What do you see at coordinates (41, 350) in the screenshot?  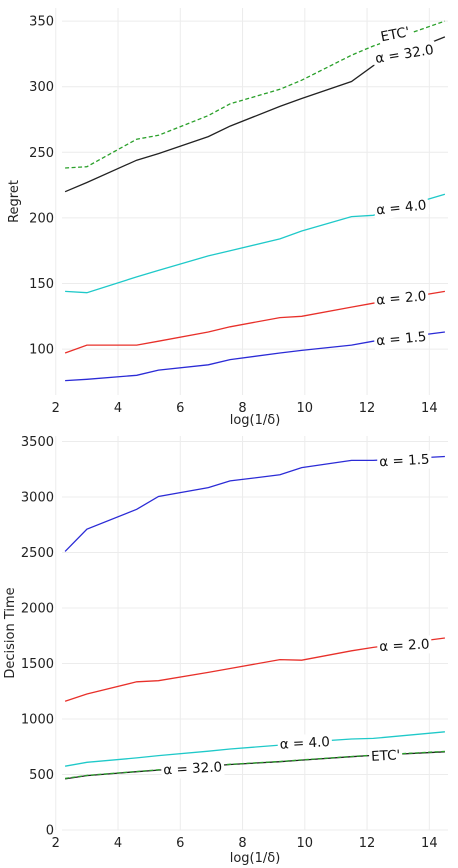 I see `y-tick-label: 100` at bounding box center [41, 350].